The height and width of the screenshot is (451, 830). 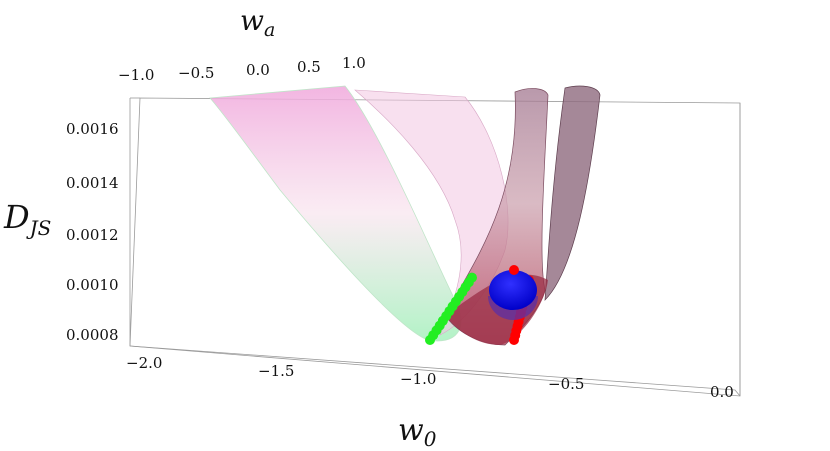 What do you see at coordinates (92, 129) in the screenshot?
I see `d-tick-0: 0.0016` at bounding box center [92, 129].